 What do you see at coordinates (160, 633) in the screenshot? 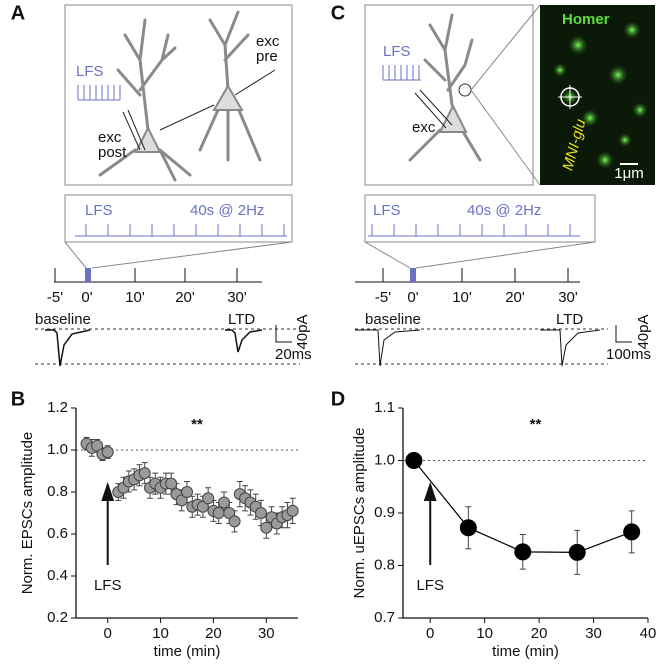
I see `x-tick-label: 10` at bounding box center [160, 633].